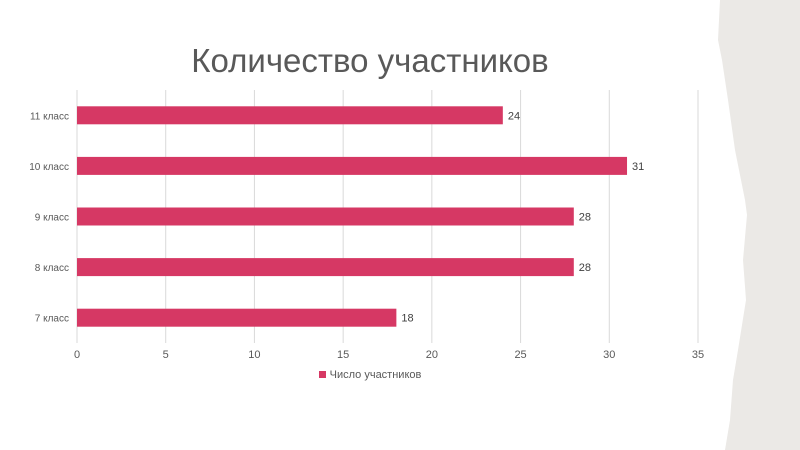 This screenshot has width=800, height=450. What do you see at coordinates (52, 218) in the screenshot?
I see `y-tick-label: 9 класс` at bounding box center [52, 218].